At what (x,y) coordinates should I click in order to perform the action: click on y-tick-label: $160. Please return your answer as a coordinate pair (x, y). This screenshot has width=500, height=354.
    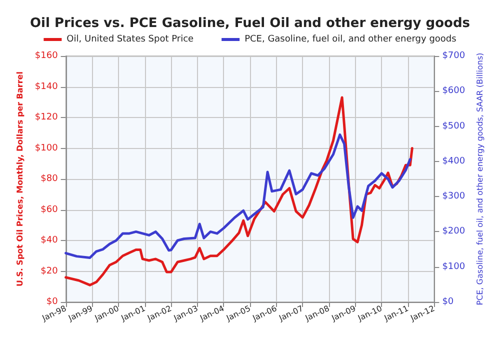
    Looking at the image, I should click on (46, 56).